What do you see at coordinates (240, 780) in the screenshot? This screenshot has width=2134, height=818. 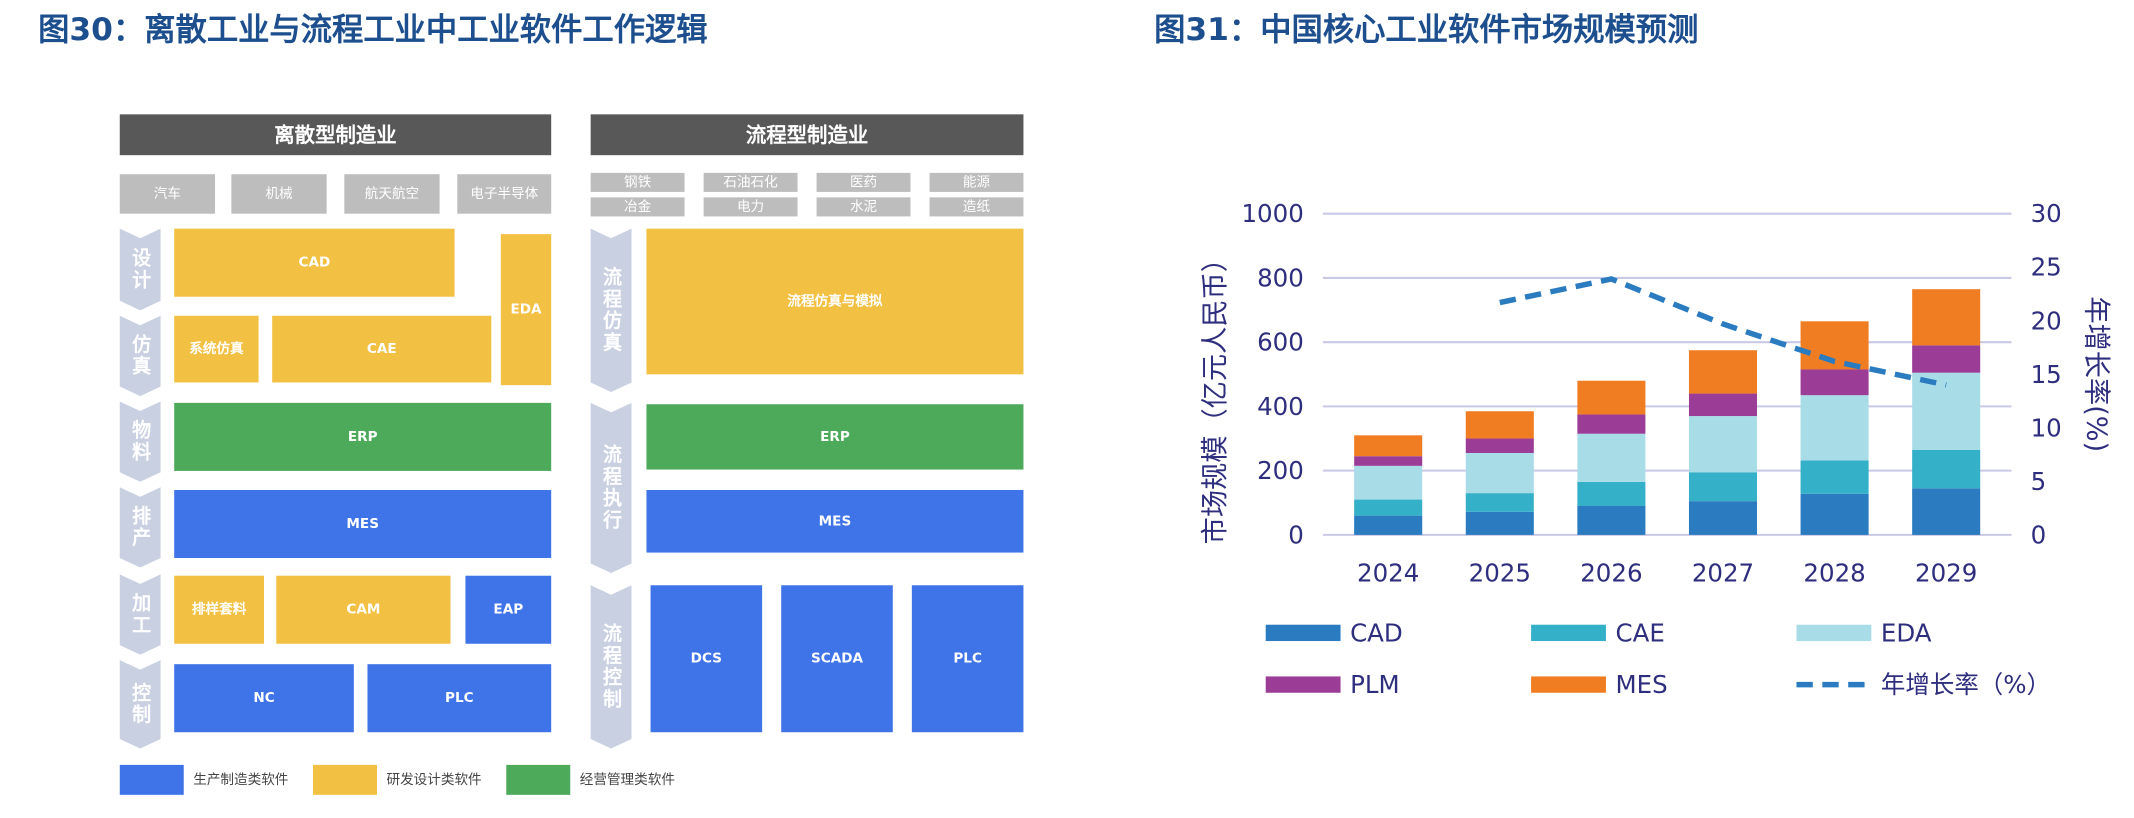 I see `legend-text: 生产制造类软件` at bounding box center [240, 780].